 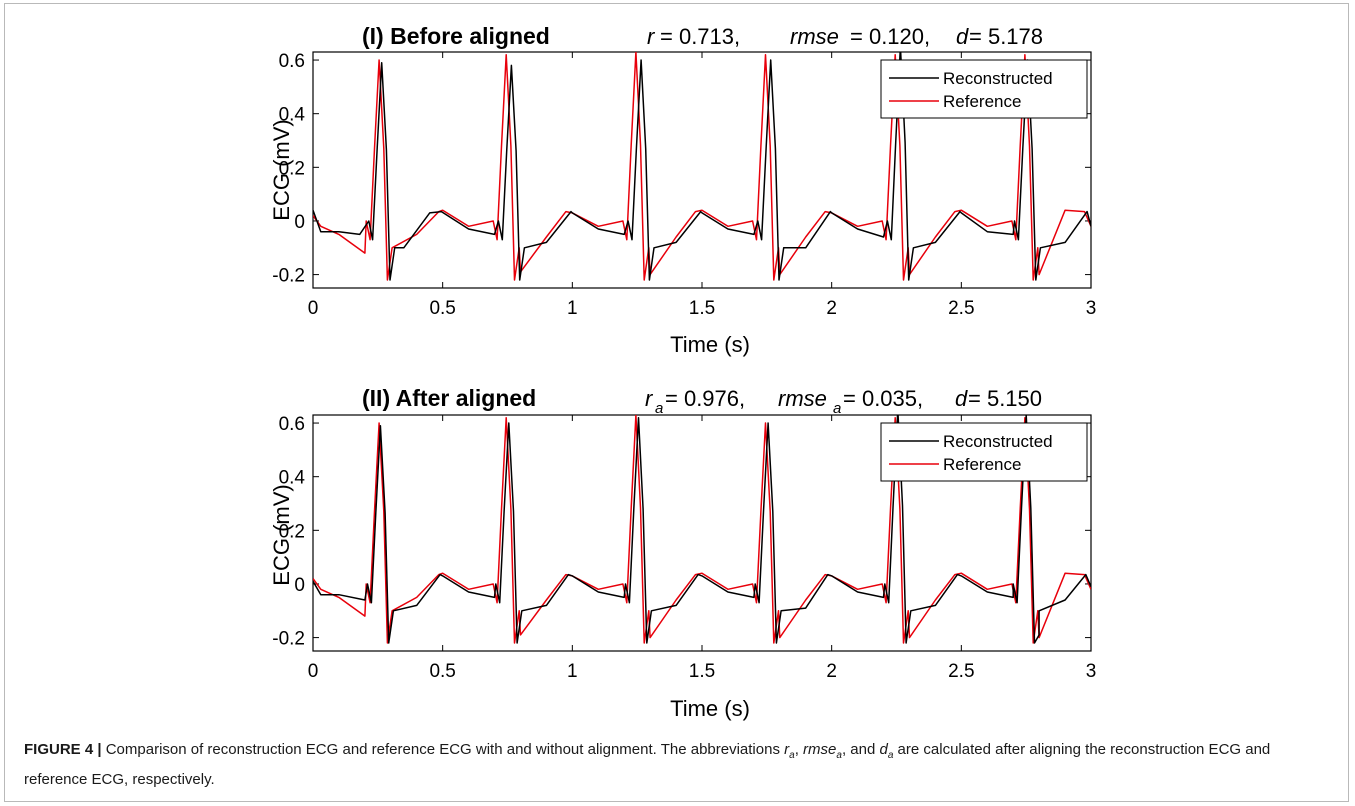 What do you see at coordinates (1005, 398) in the screenshot?
I see `stat-d-value: = 5.150` at bounding box center [1005, 398].